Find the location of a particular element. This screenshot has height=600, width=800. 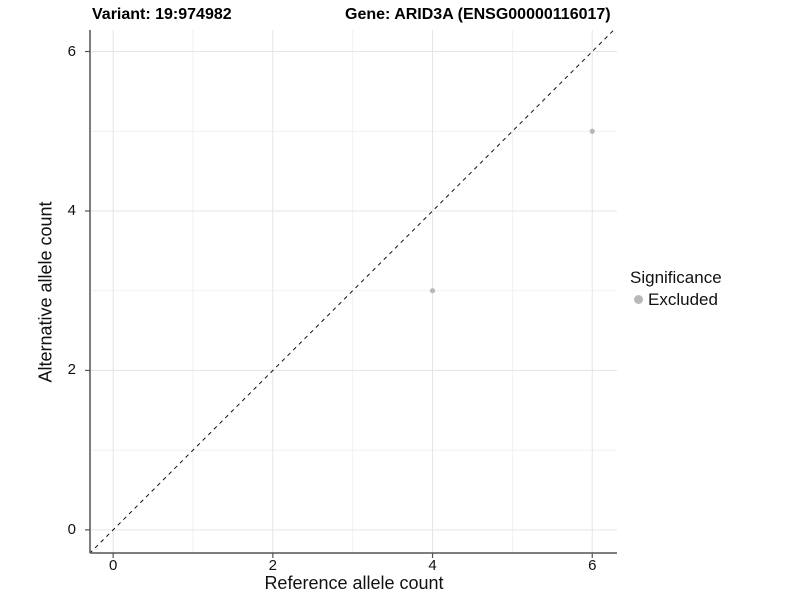

legend: Significance Excluded is located at coordinates (676, 288).